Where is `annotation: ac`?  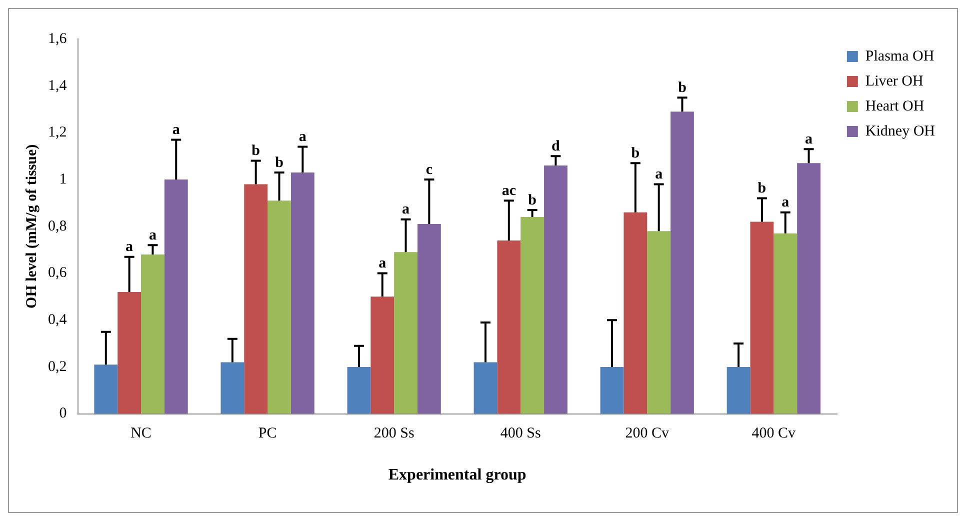
annotation: ac is located at coordinates (509, 191).